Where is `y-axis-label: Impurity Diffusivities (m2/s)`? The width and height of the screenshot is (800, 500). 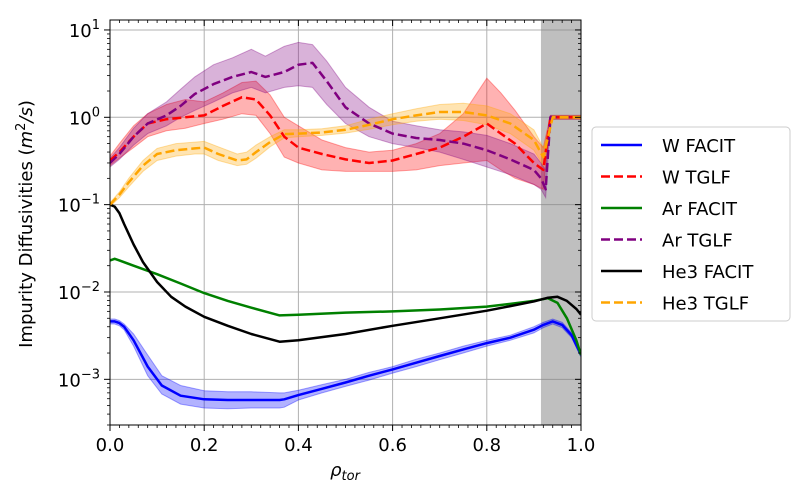
y-axis-label: Impurity Diffusivities (m2/s) is located at coordinates (25, 224).